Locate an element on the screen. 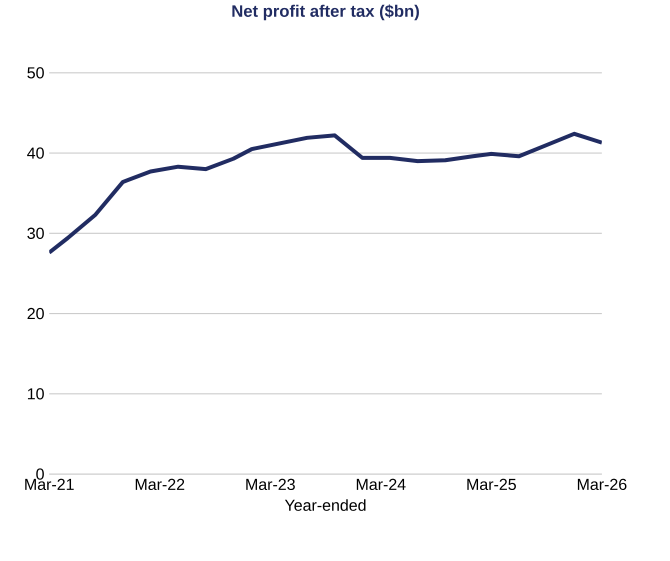 The height and width of the screenshot is (561, 670). y-tick-label: 30 is located at coordinates (35, 233).